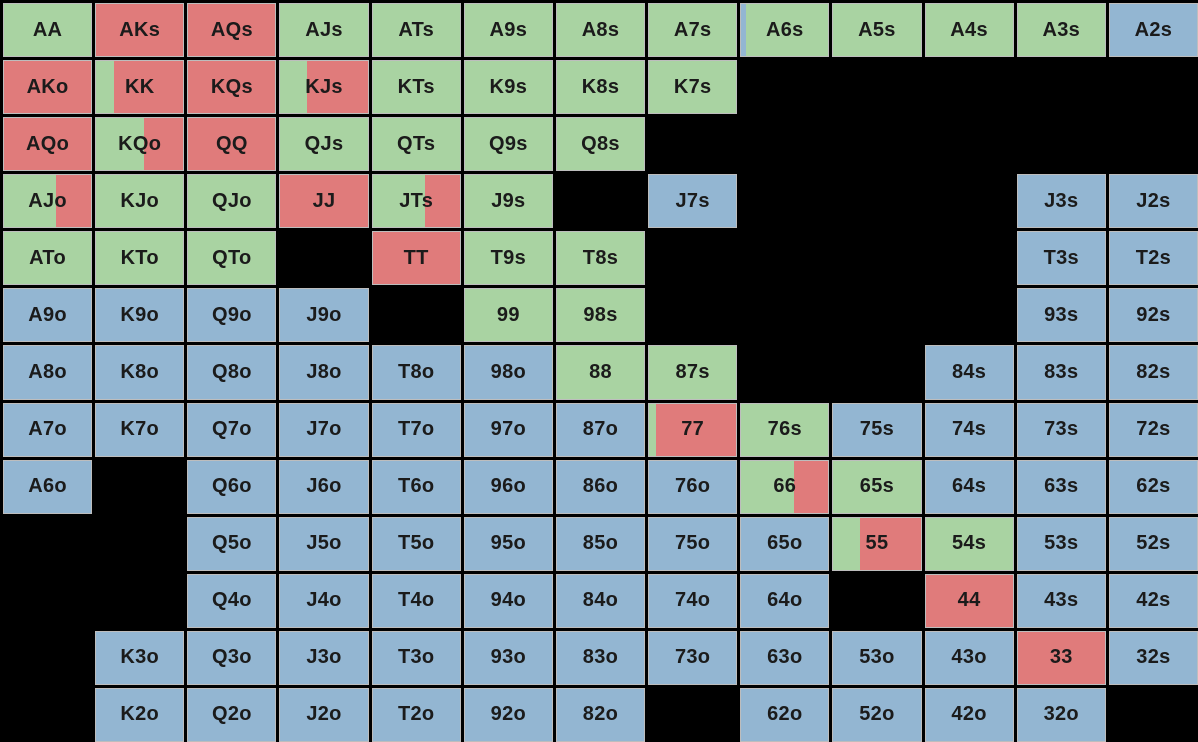 The width and height of the screenshot is (1198, 742). I want to click on hand-cell-82s: 82s, so click(1153, 372).